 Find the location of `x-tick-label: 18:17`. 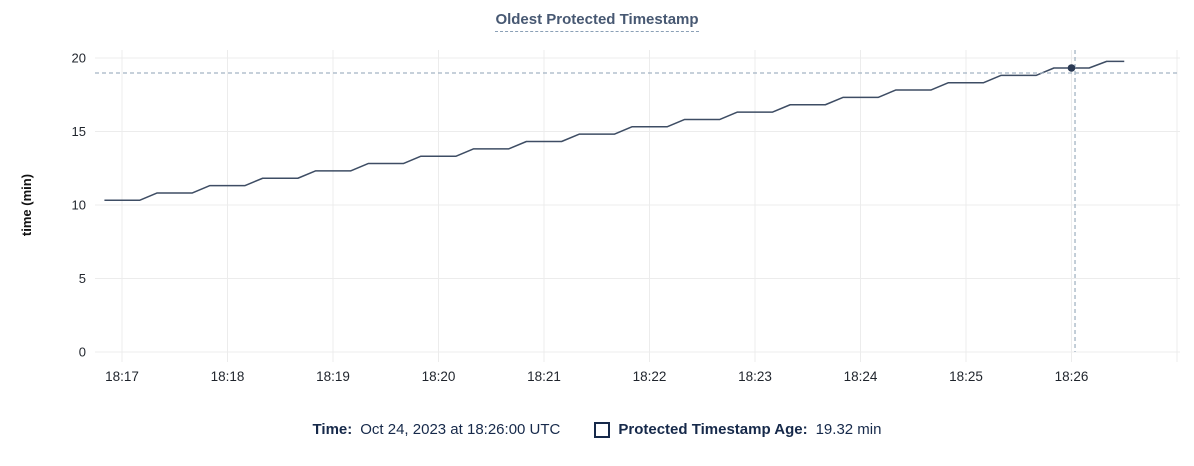

x-tick-label: 18:17 is located at coordinates (122, 376).